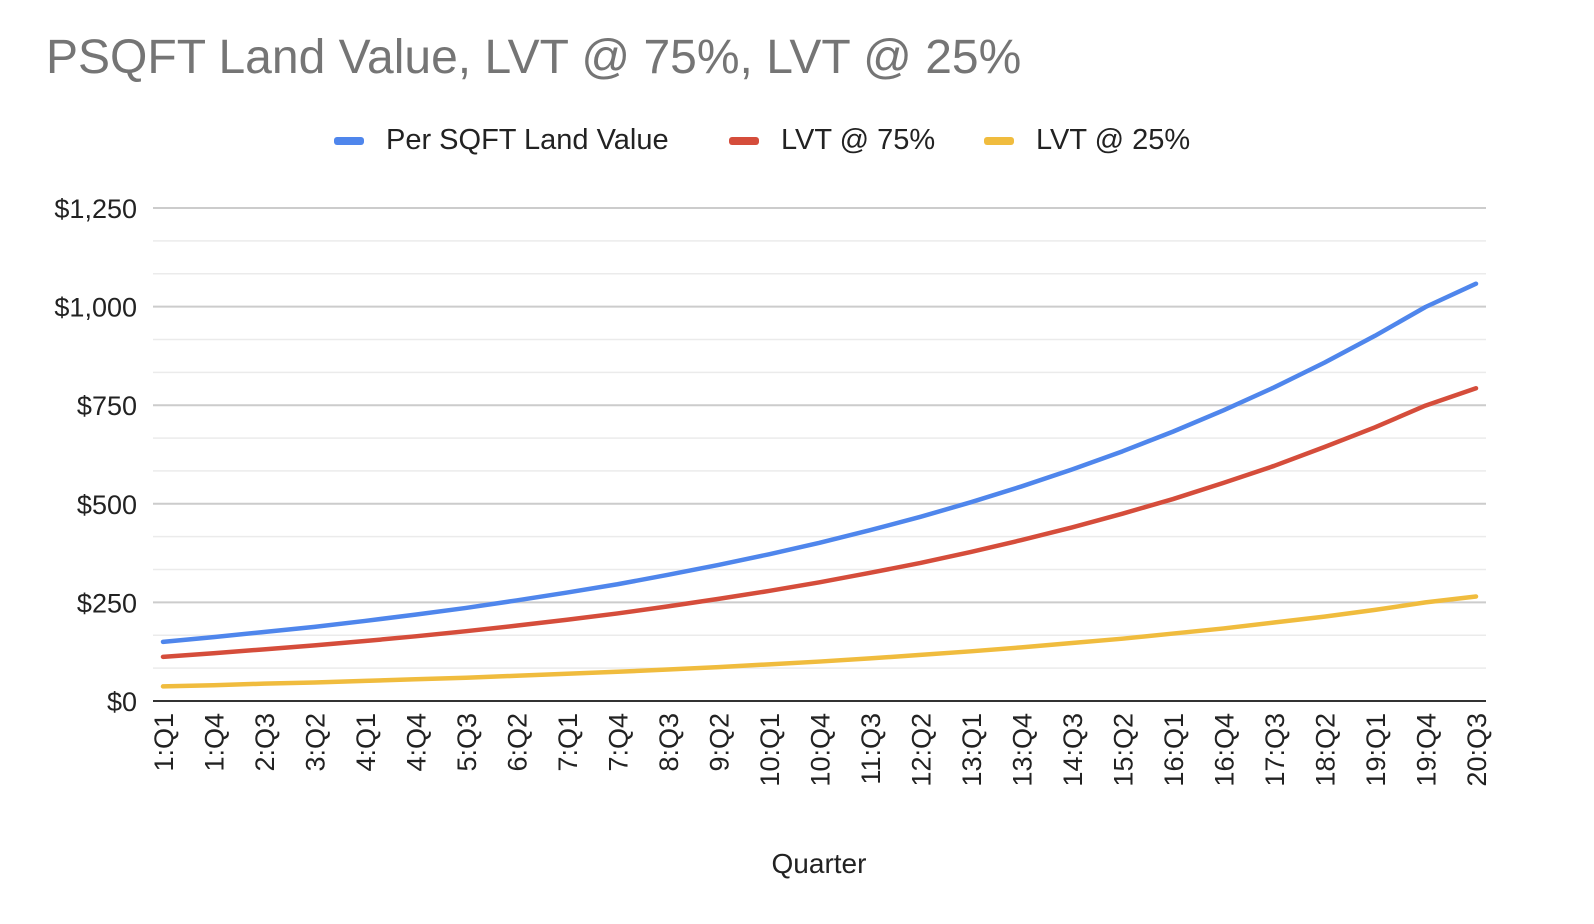 The image size is (1594, 924). What do you see at coordinates (467, 742) in the screenshot?
I see `x-tick-label: 5:Q3` at bounding box center [467, 742].